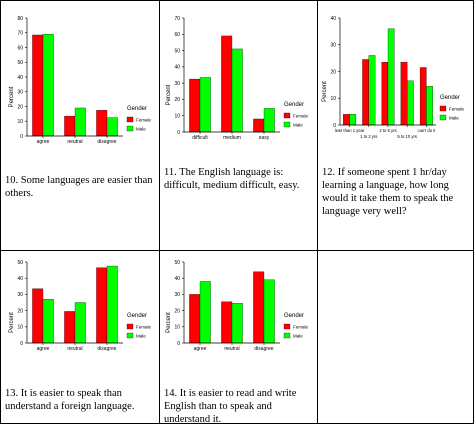 This screenshot has width=474, height=425. Describe the element at coordinates (237, 250) in the screenshot. I see `table-border-middle` at that location.